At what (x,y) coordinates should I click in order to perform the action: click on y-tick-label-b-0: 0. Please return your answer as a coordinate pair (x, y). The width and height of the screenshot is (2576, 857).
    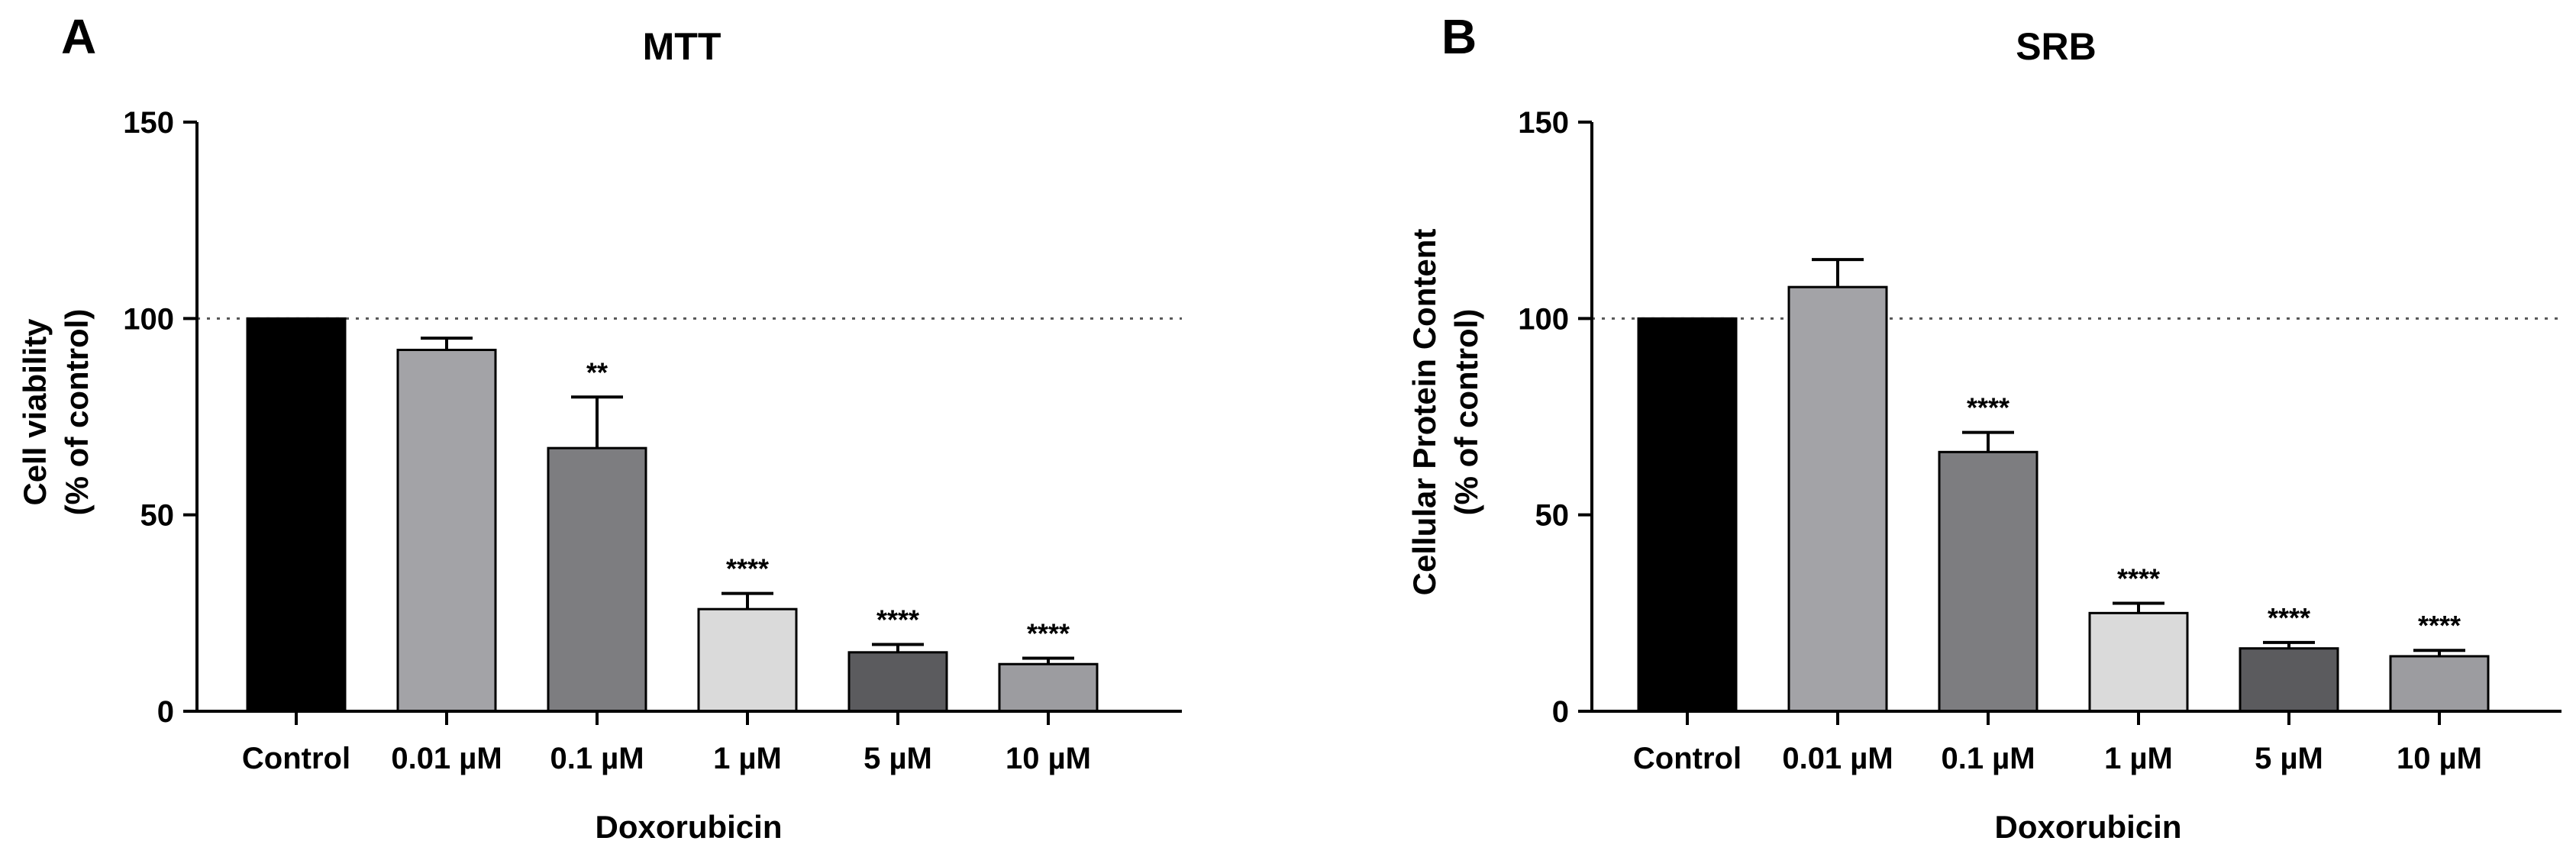
    Looking at the image, I should click on (1560, 712).